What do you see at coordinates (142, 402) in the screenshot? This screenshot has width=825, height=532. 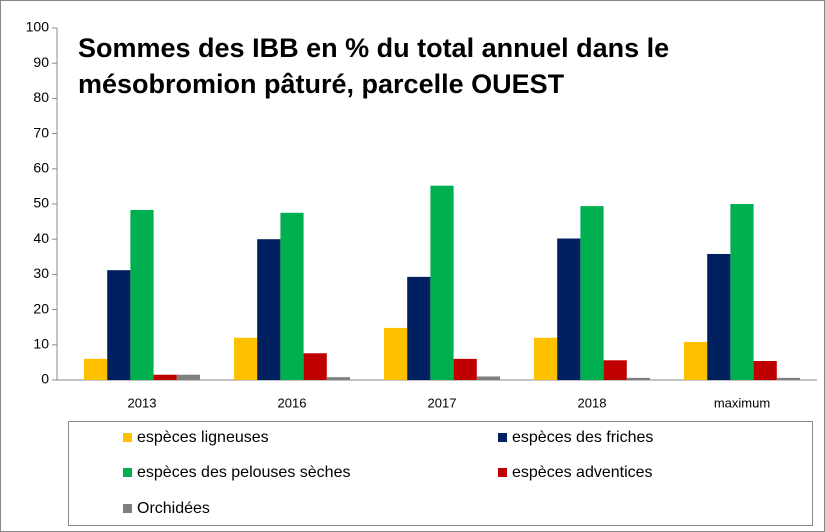 I see `x-tick-label: 2013` at bounding box center [142, 402].